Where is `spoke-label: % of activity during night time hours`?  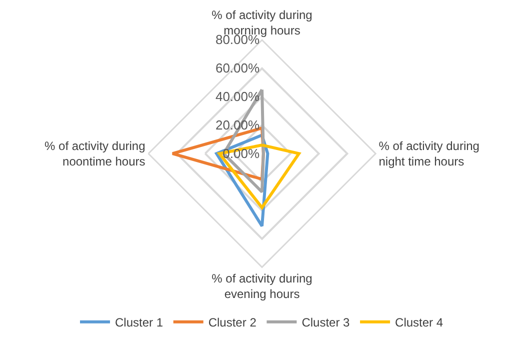 spoke-label: % of activity during night time hours is located at coordinates (429, 154).